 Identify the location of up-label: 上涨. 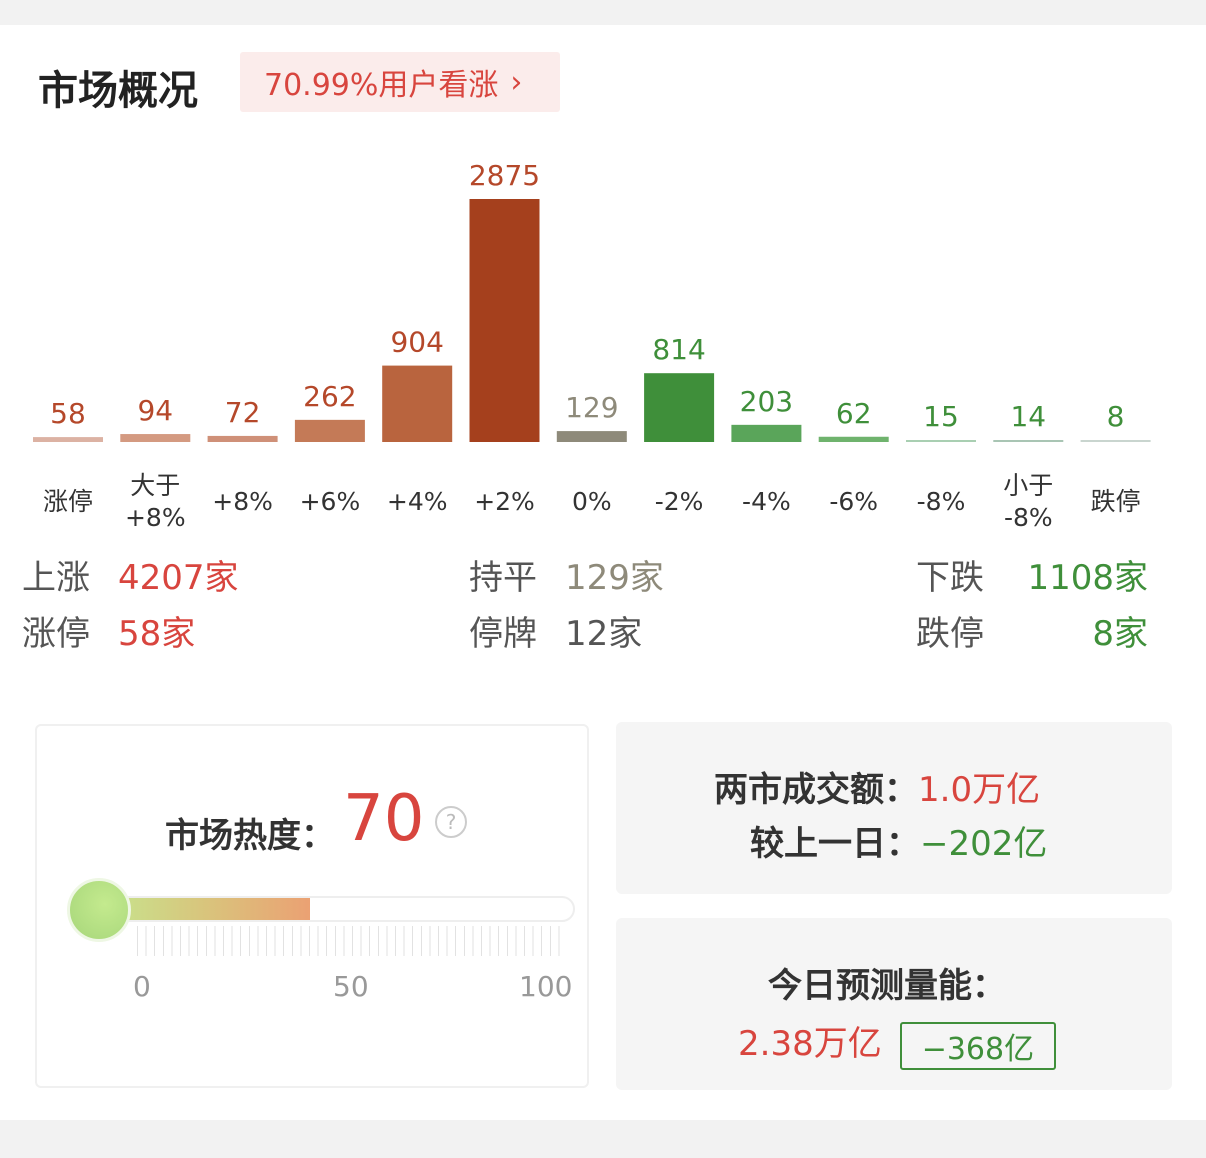
(56, 578).